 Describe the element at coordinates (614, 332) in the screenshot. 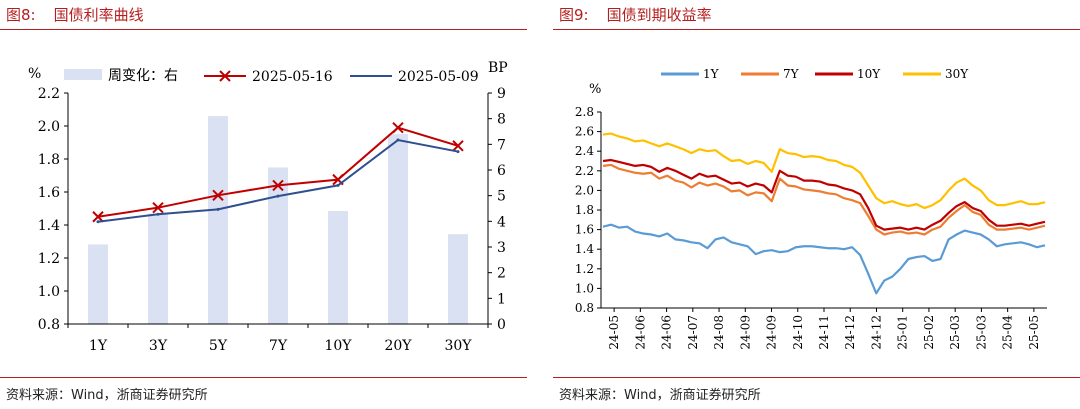

I see `x-tick-label: 24-05` at that location.